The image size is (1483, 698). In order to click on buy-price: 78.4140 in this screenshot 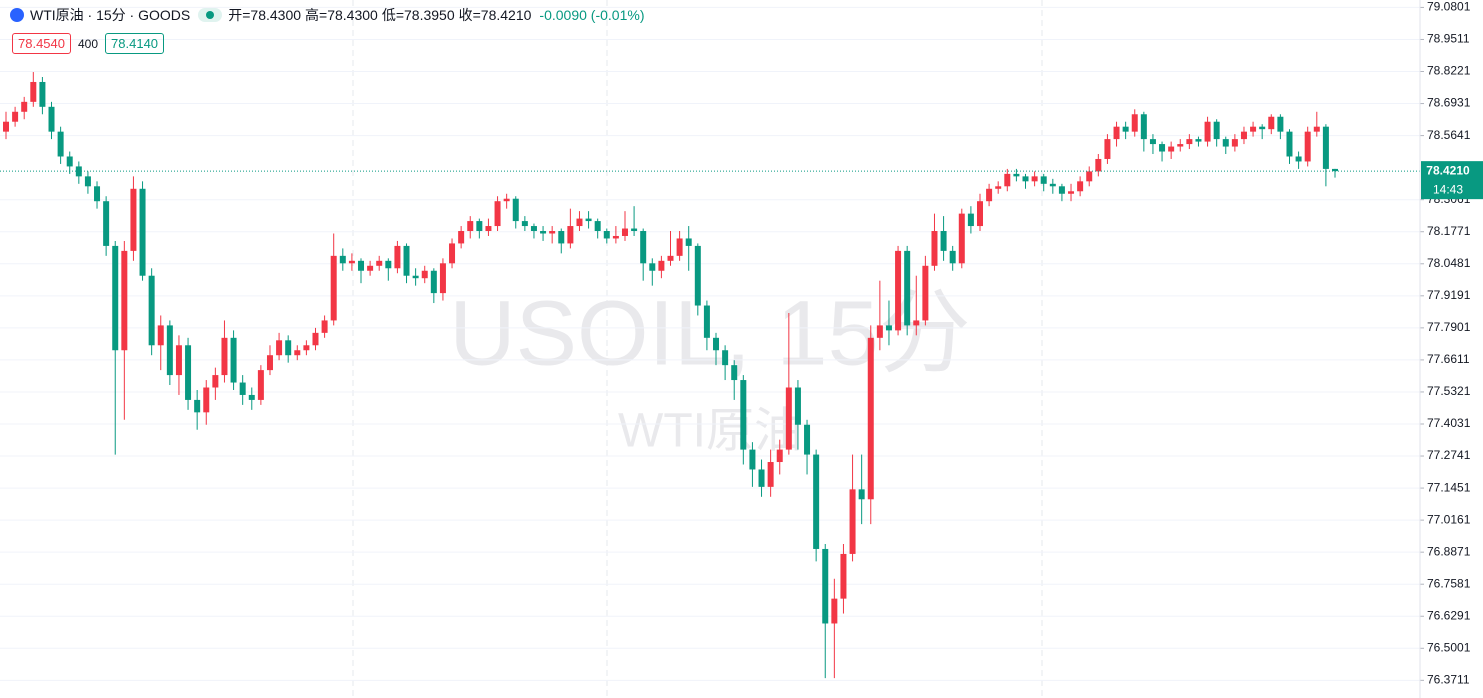, I will do `click(135, 43)`.